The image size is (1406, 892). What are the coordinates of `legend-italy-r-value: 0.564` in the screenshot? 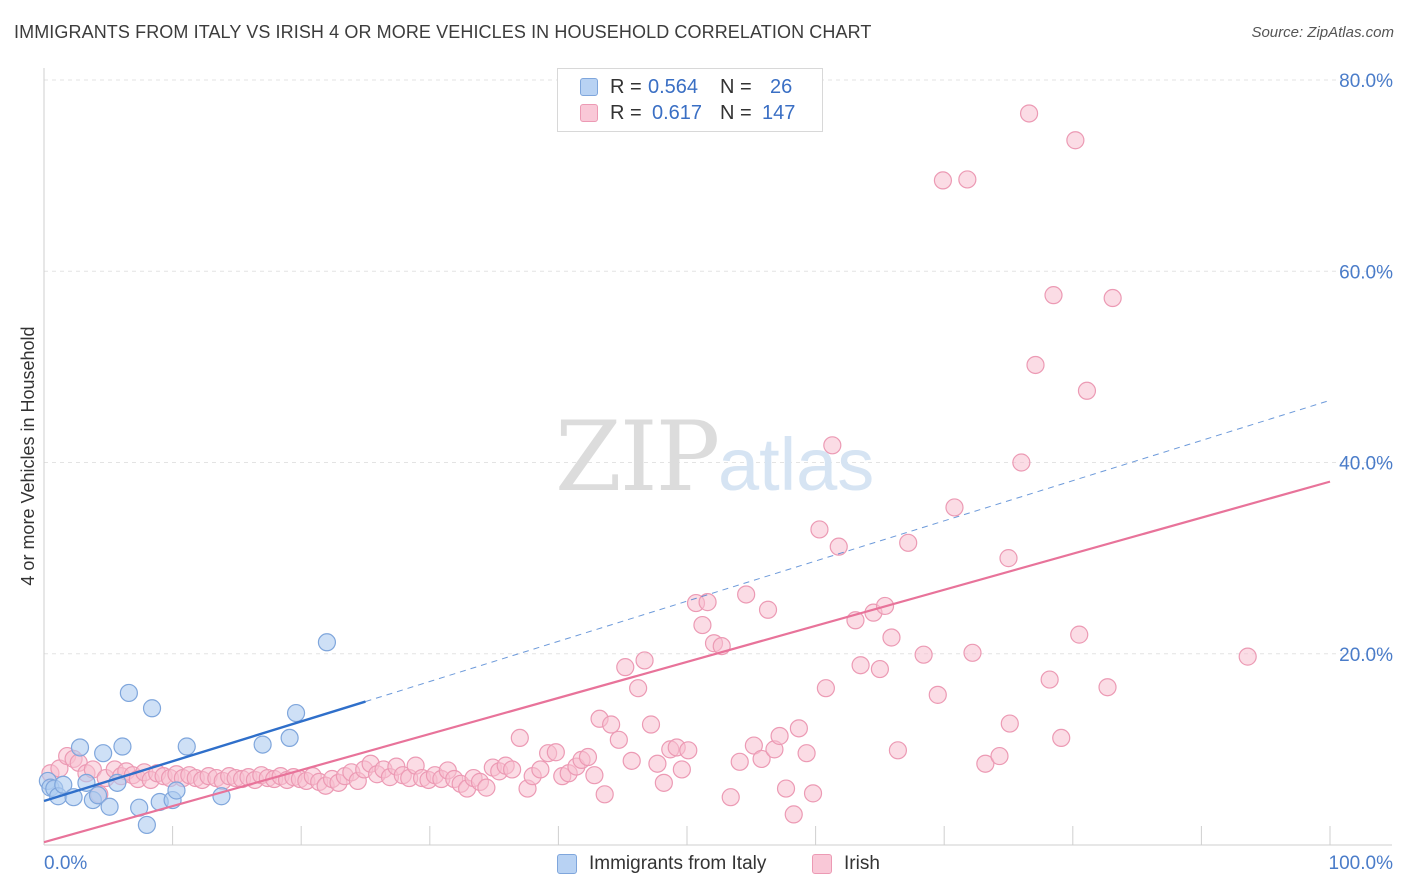 It's located at (673, 86).